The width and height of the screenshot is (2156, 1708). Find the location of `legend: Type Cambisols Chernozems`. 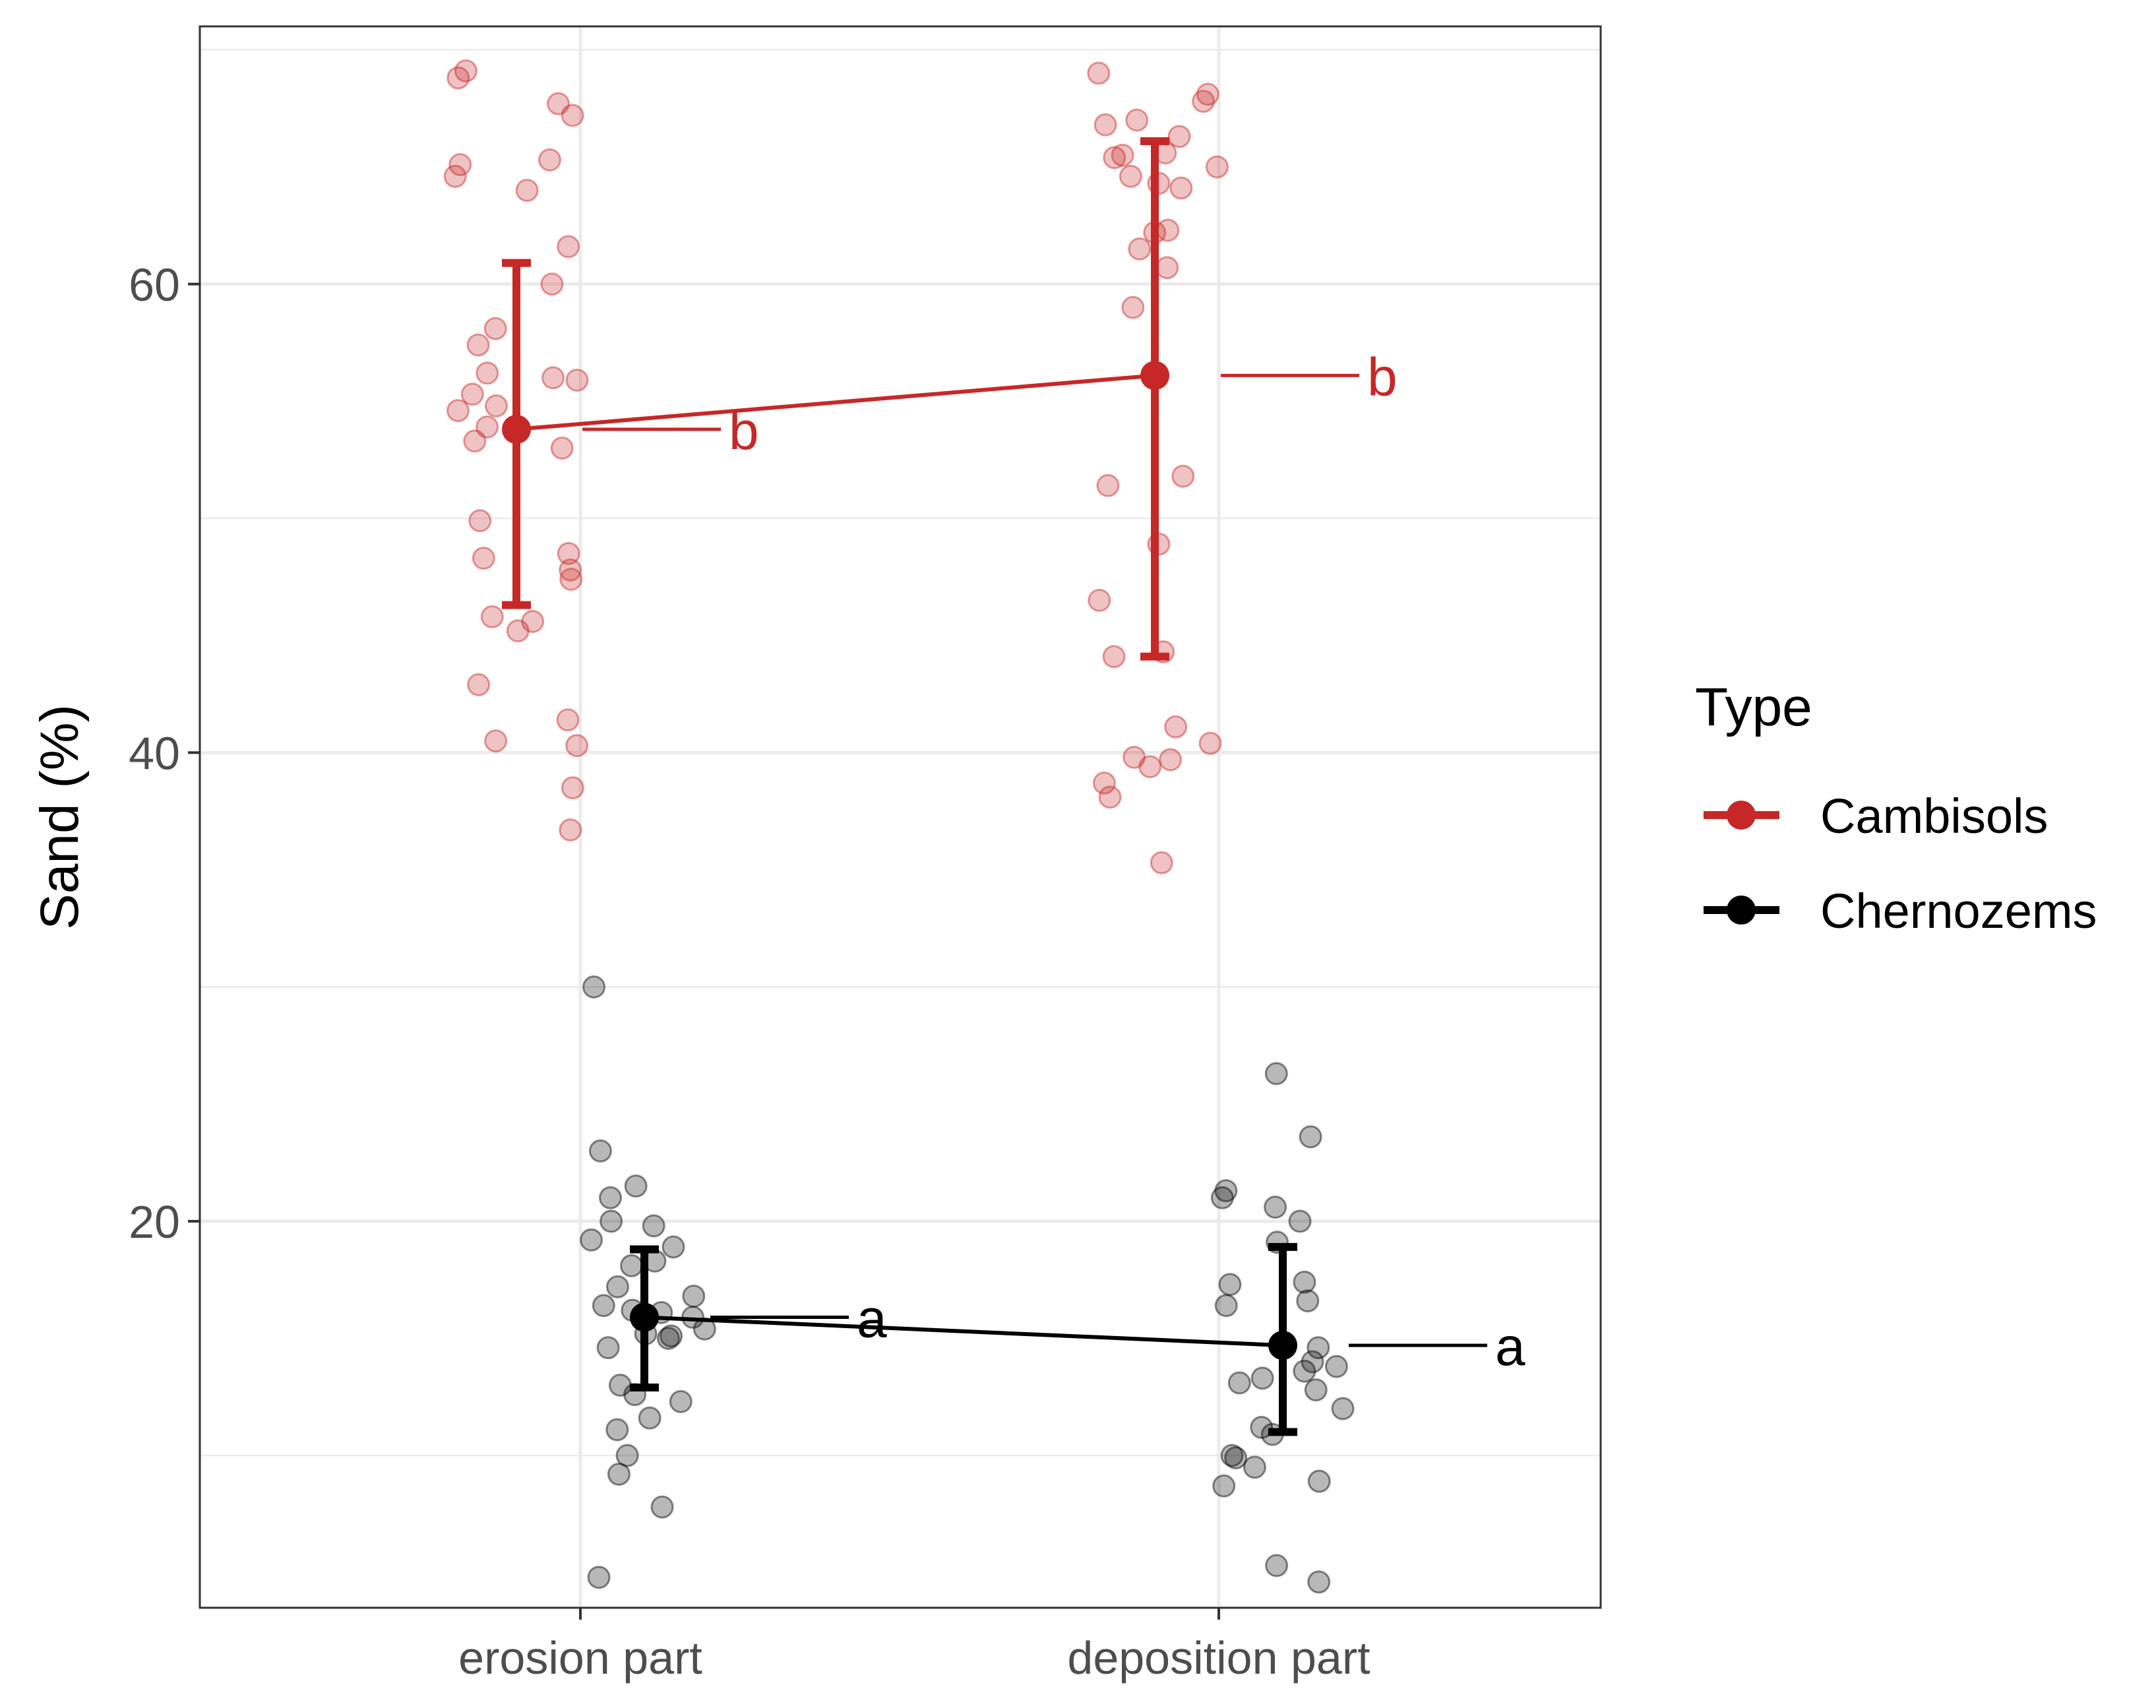

legend: Type Cambisols Chernozems is located at coordinates (1896, 807).